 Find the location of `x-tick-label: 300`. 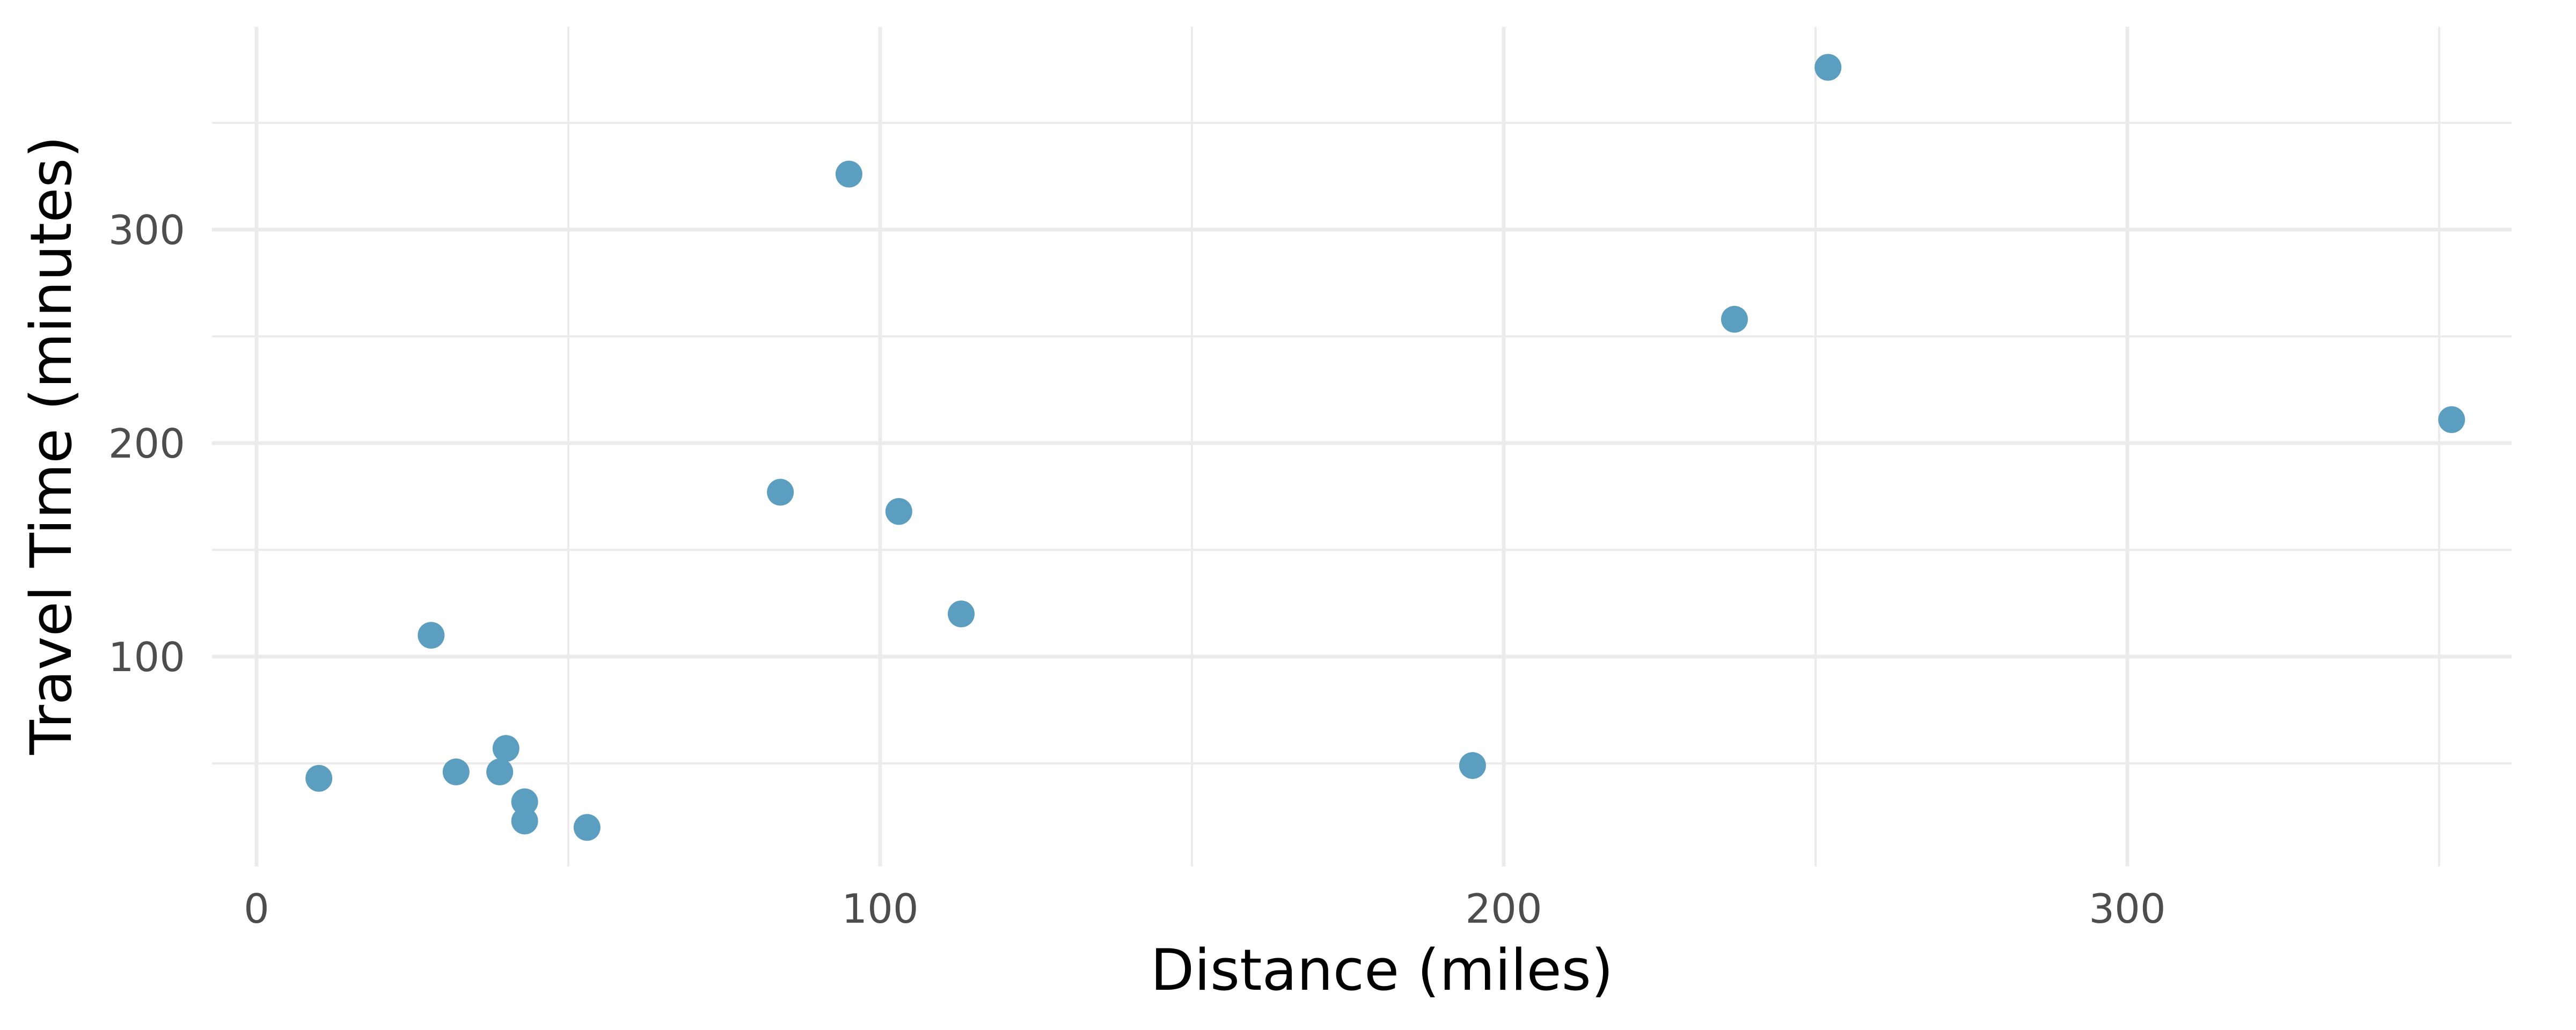

x-tick-label: 300 is located at coordinates (2127, 909).